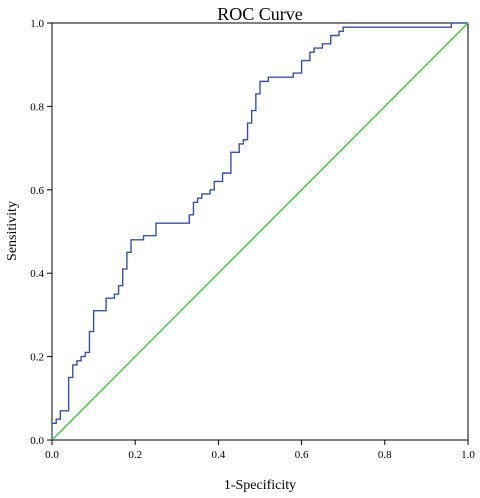 This screenshot has width=480, height=498. Describe the element at coordinates (37, 191) in the screenshot. I see `y-tick-label: 0.6` at that location.